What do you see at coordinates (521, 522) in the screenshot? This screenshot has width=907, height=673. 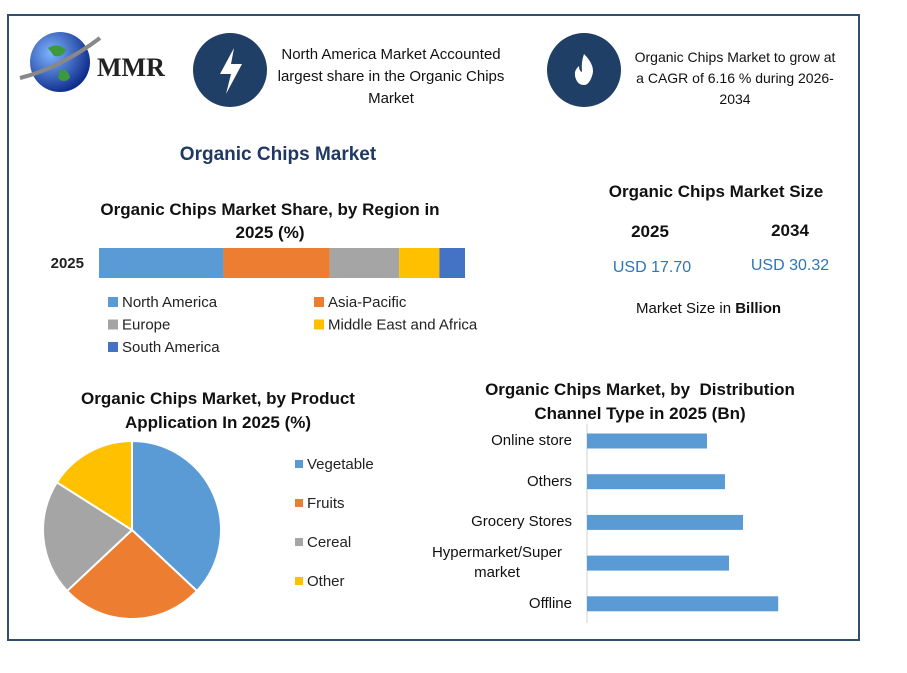 I see `category-label: Grocery Stores` at bounding box center [521, 522].